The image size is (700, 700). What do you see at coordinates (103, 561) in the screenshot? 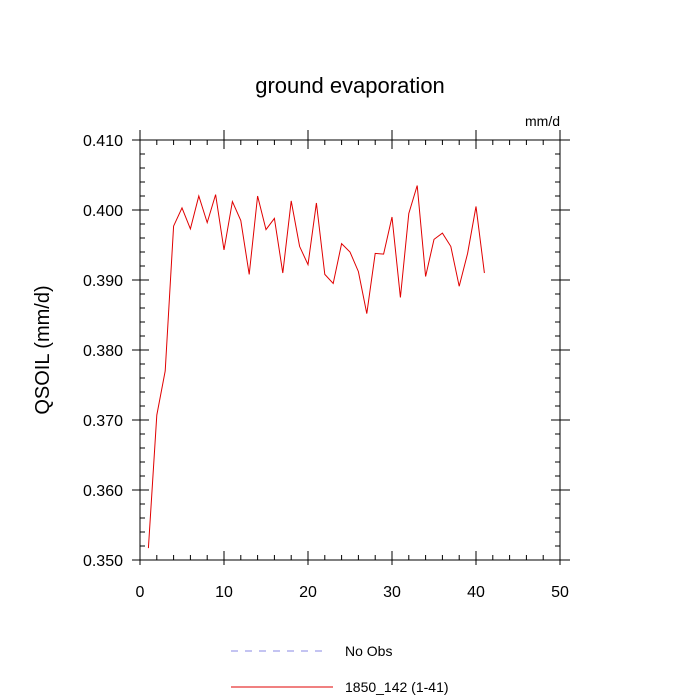
I see `y-tick-label: 0.350` at bounding box center [103, 561].